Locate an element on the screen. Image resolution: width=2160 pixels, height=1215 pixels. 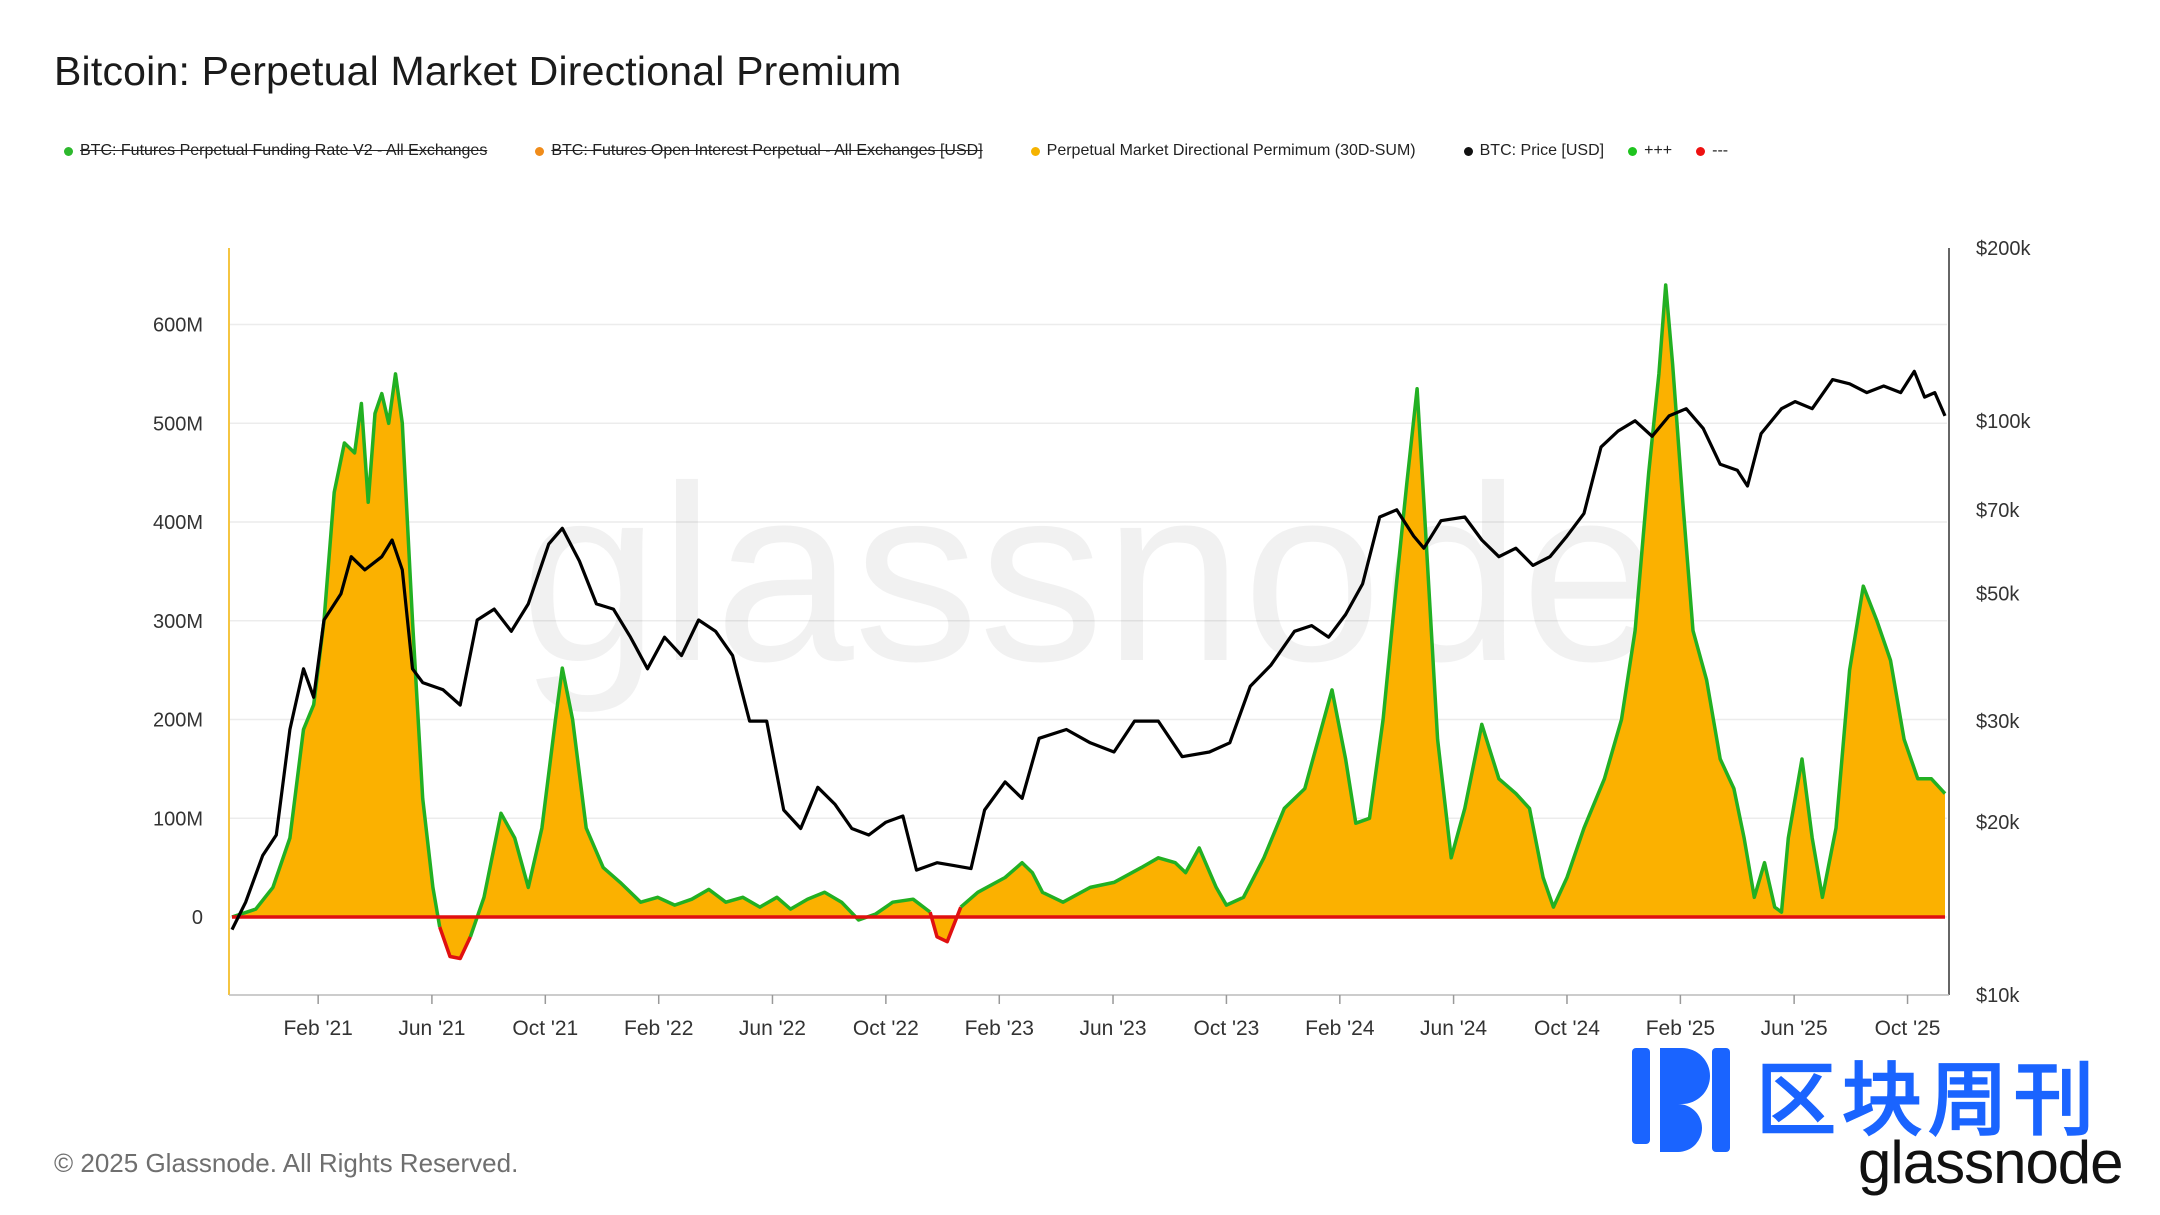
y-left-tick-label: 600M is located at coordinates (178, 326).